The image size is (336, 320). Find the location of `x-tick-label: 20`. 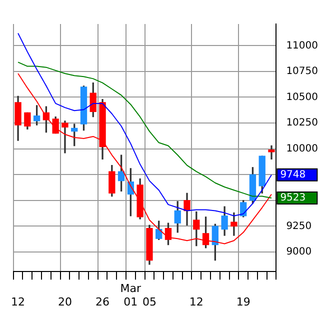

x-tick-label: 20 is located at coordinates (65, 301).